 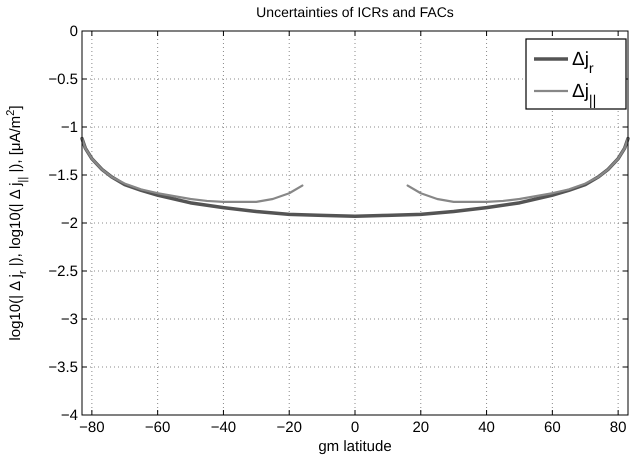 I want to click on y-tick-label: −1.5, so click(x=63, y=175).